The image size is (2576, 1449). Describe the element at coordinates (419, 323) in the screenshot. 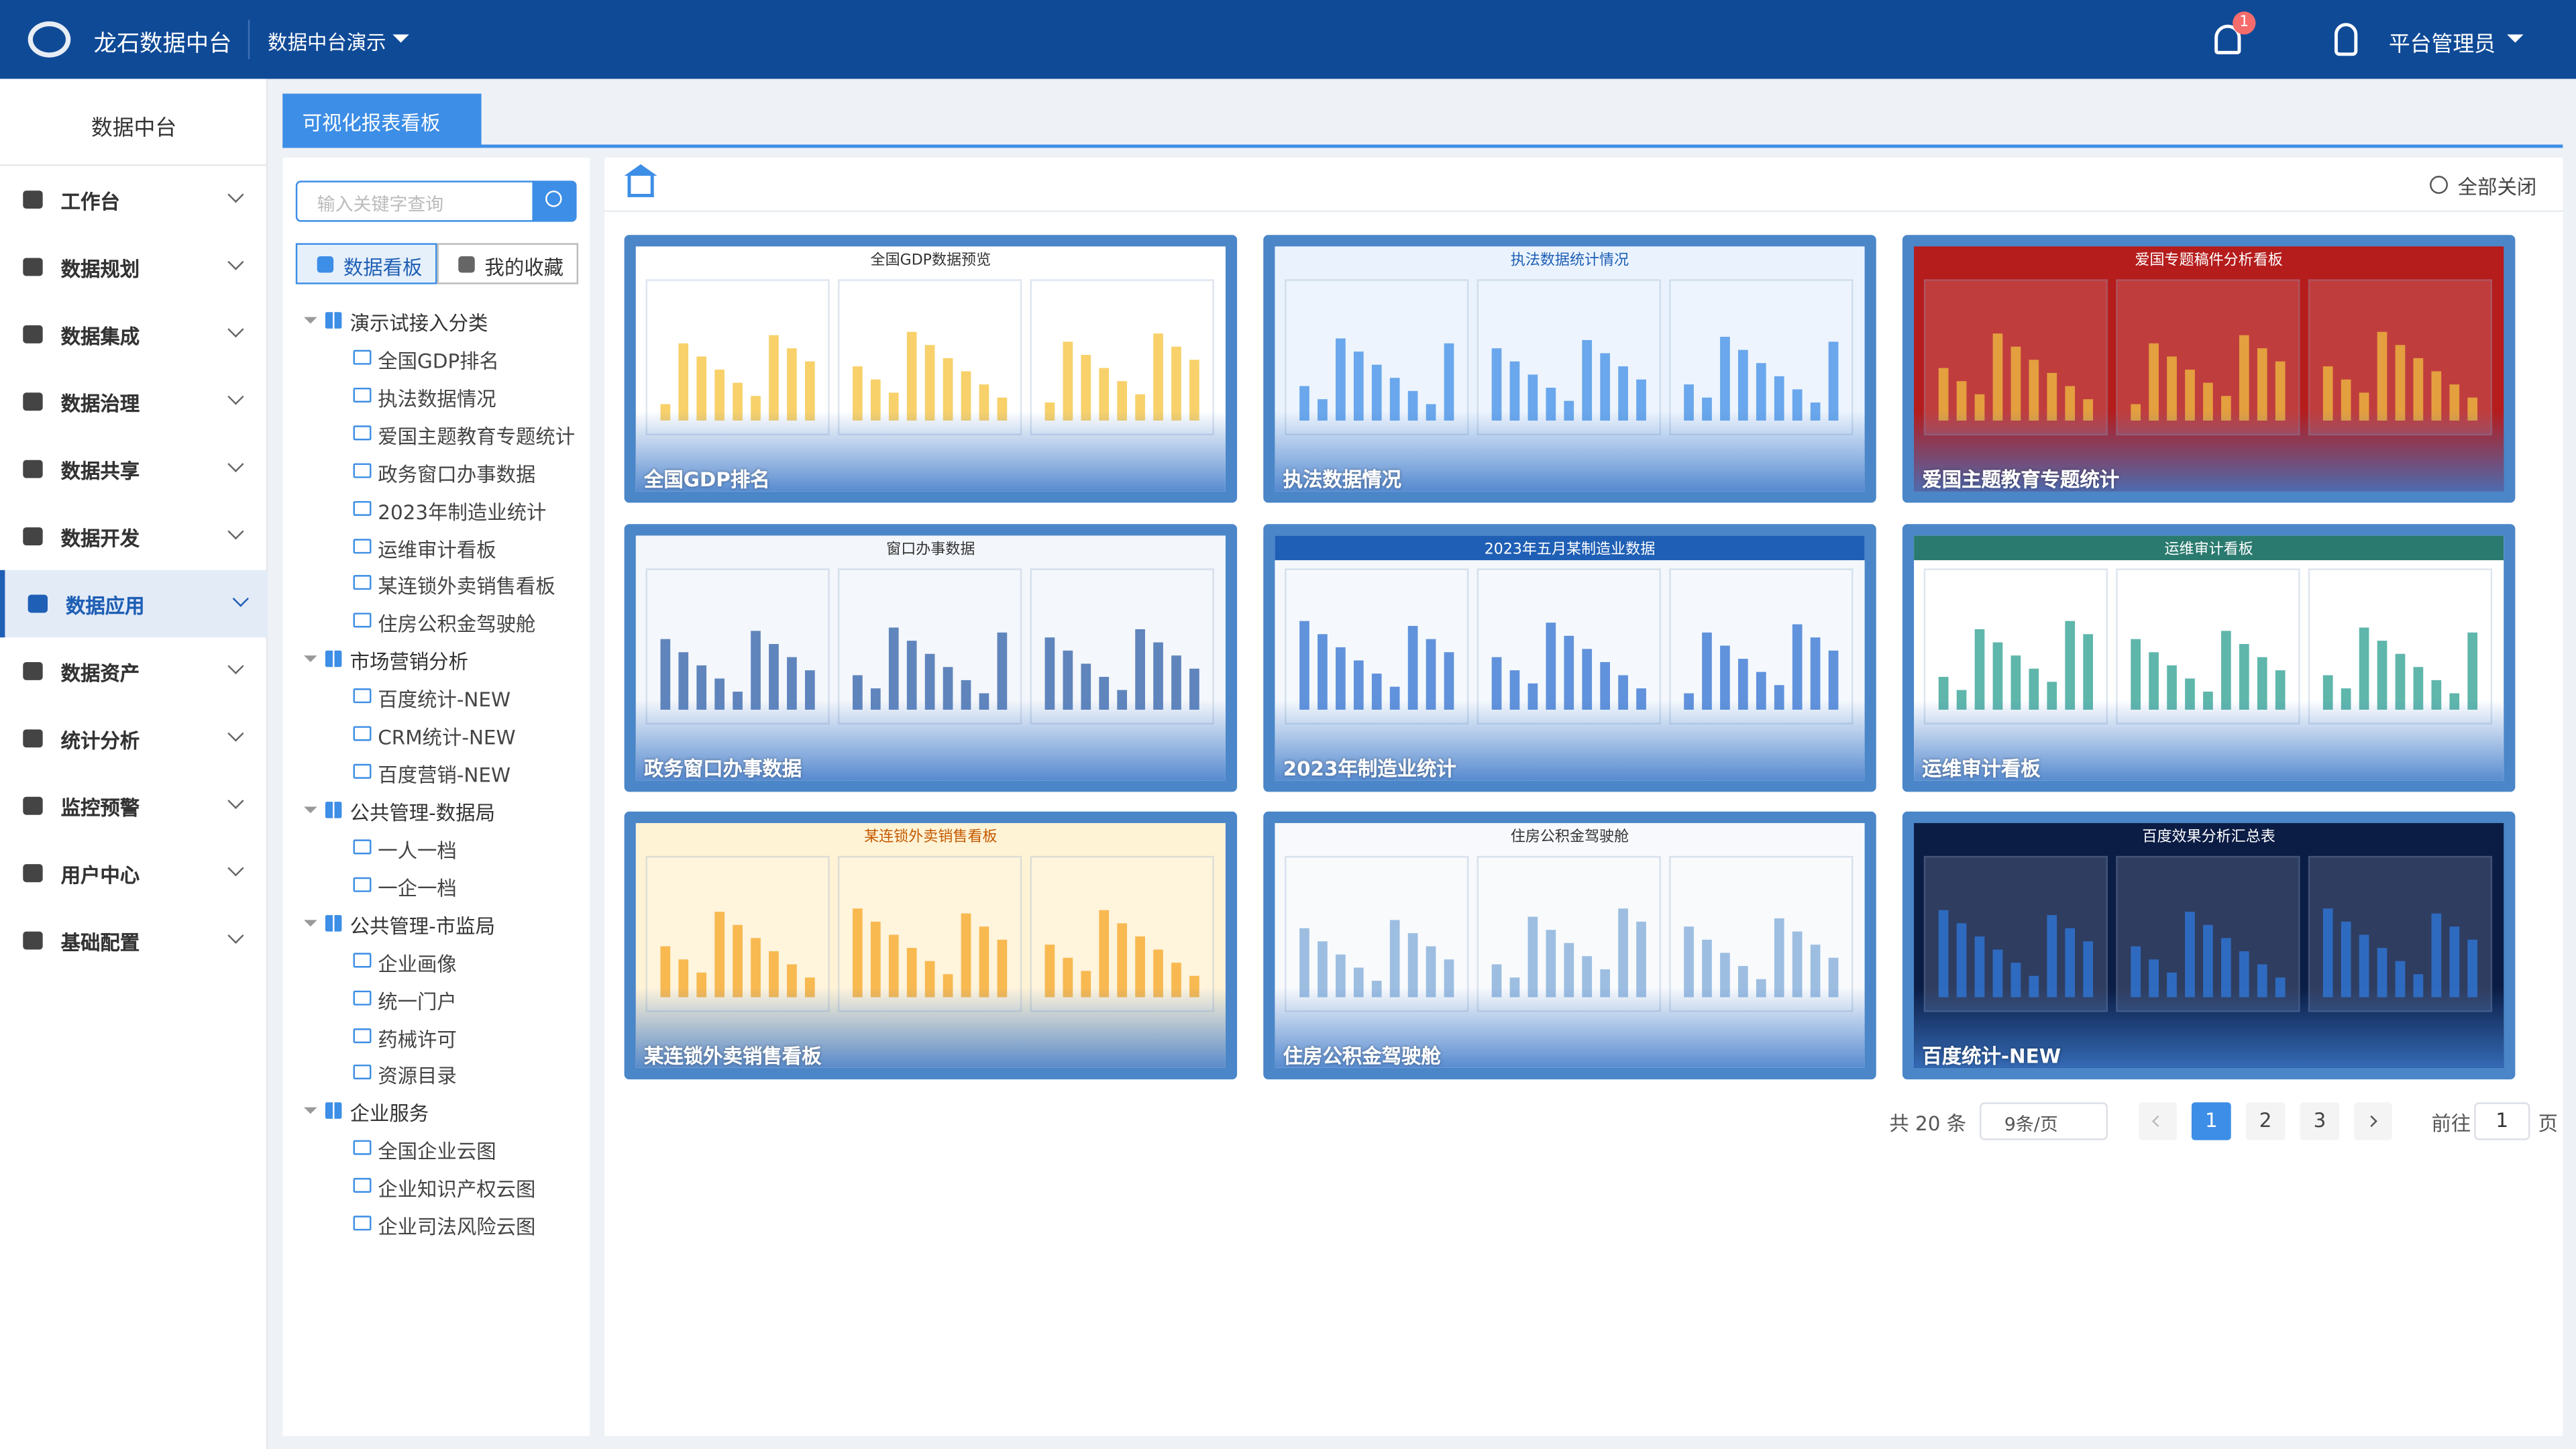

I see `tree-group: 演示试接入分类` at that location.